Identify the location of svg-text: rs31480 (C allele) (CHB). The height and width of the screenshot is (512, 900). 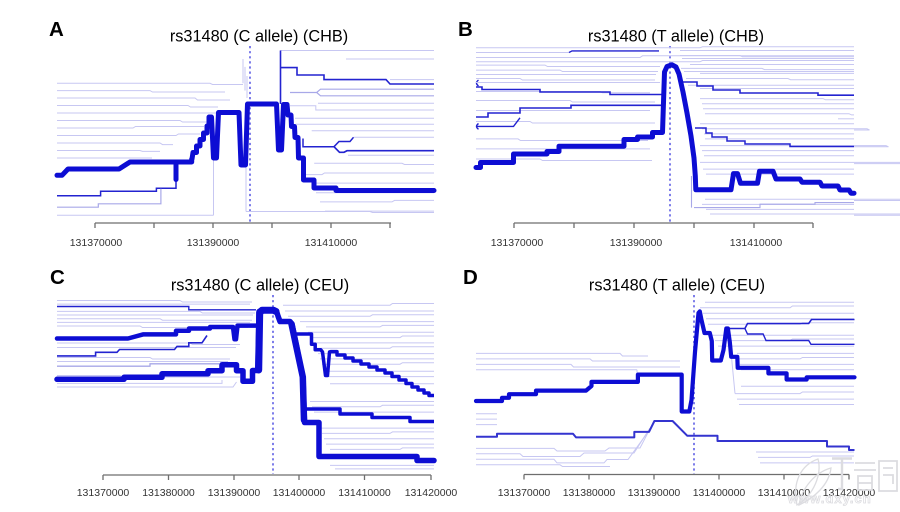
(259, 37).